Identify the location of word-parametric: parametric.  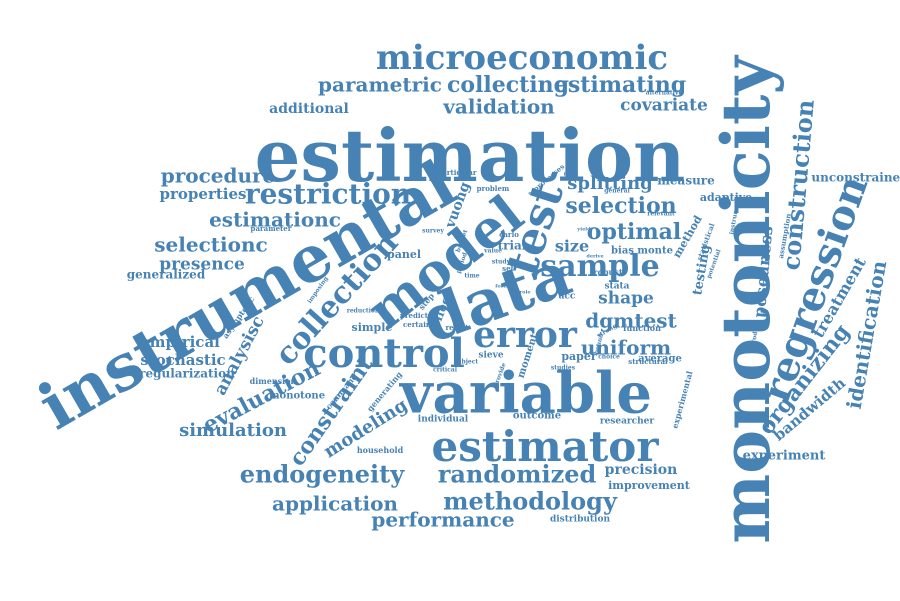
(380, 85).